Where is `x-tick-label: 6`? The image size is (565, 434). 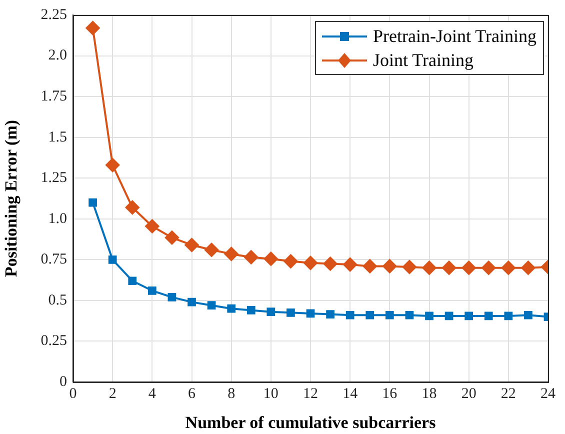 x-tick-label: 6 is located at coordinates (192, 394).